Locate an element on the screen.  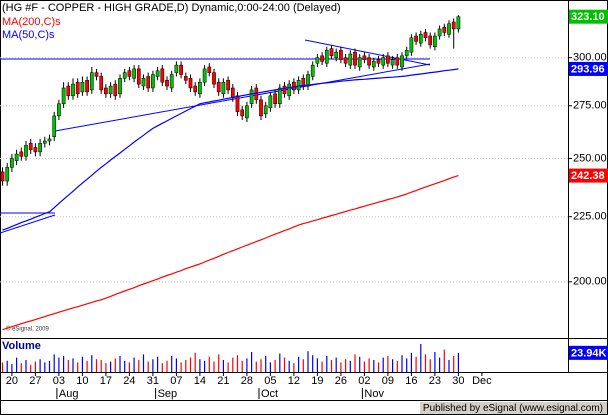
month-label: Sep is located at coordinates (168, 394).